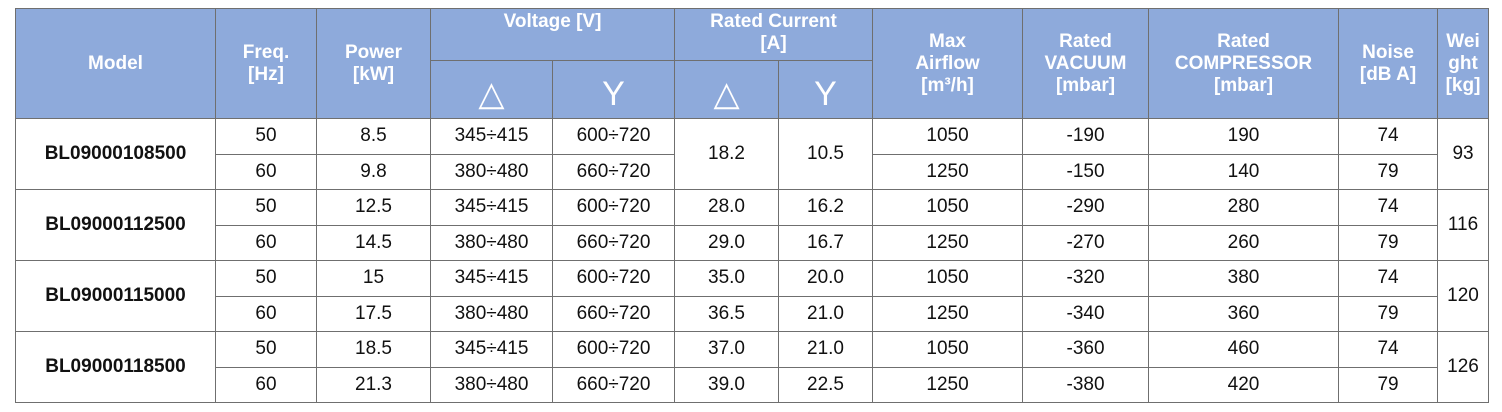  I want to click on data-cell: 10.5, so click(826, 154).